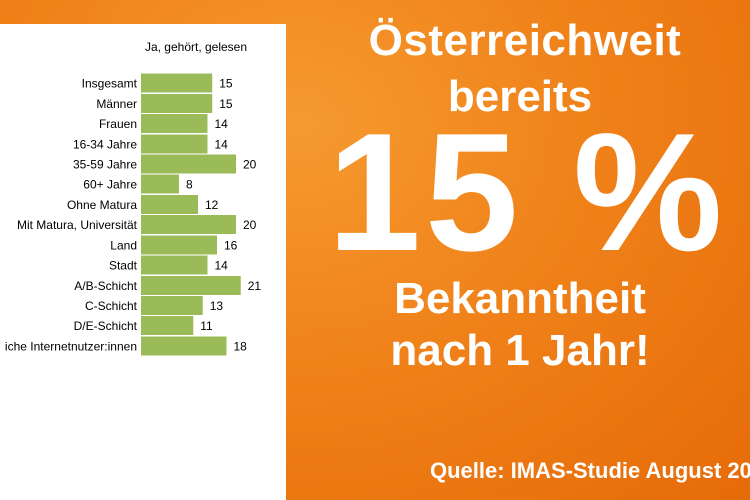  What do you see at coordinates (102, 205) in the screenshot?
I see `category-label: Ohne Matura` at bounding box center [102, 205].